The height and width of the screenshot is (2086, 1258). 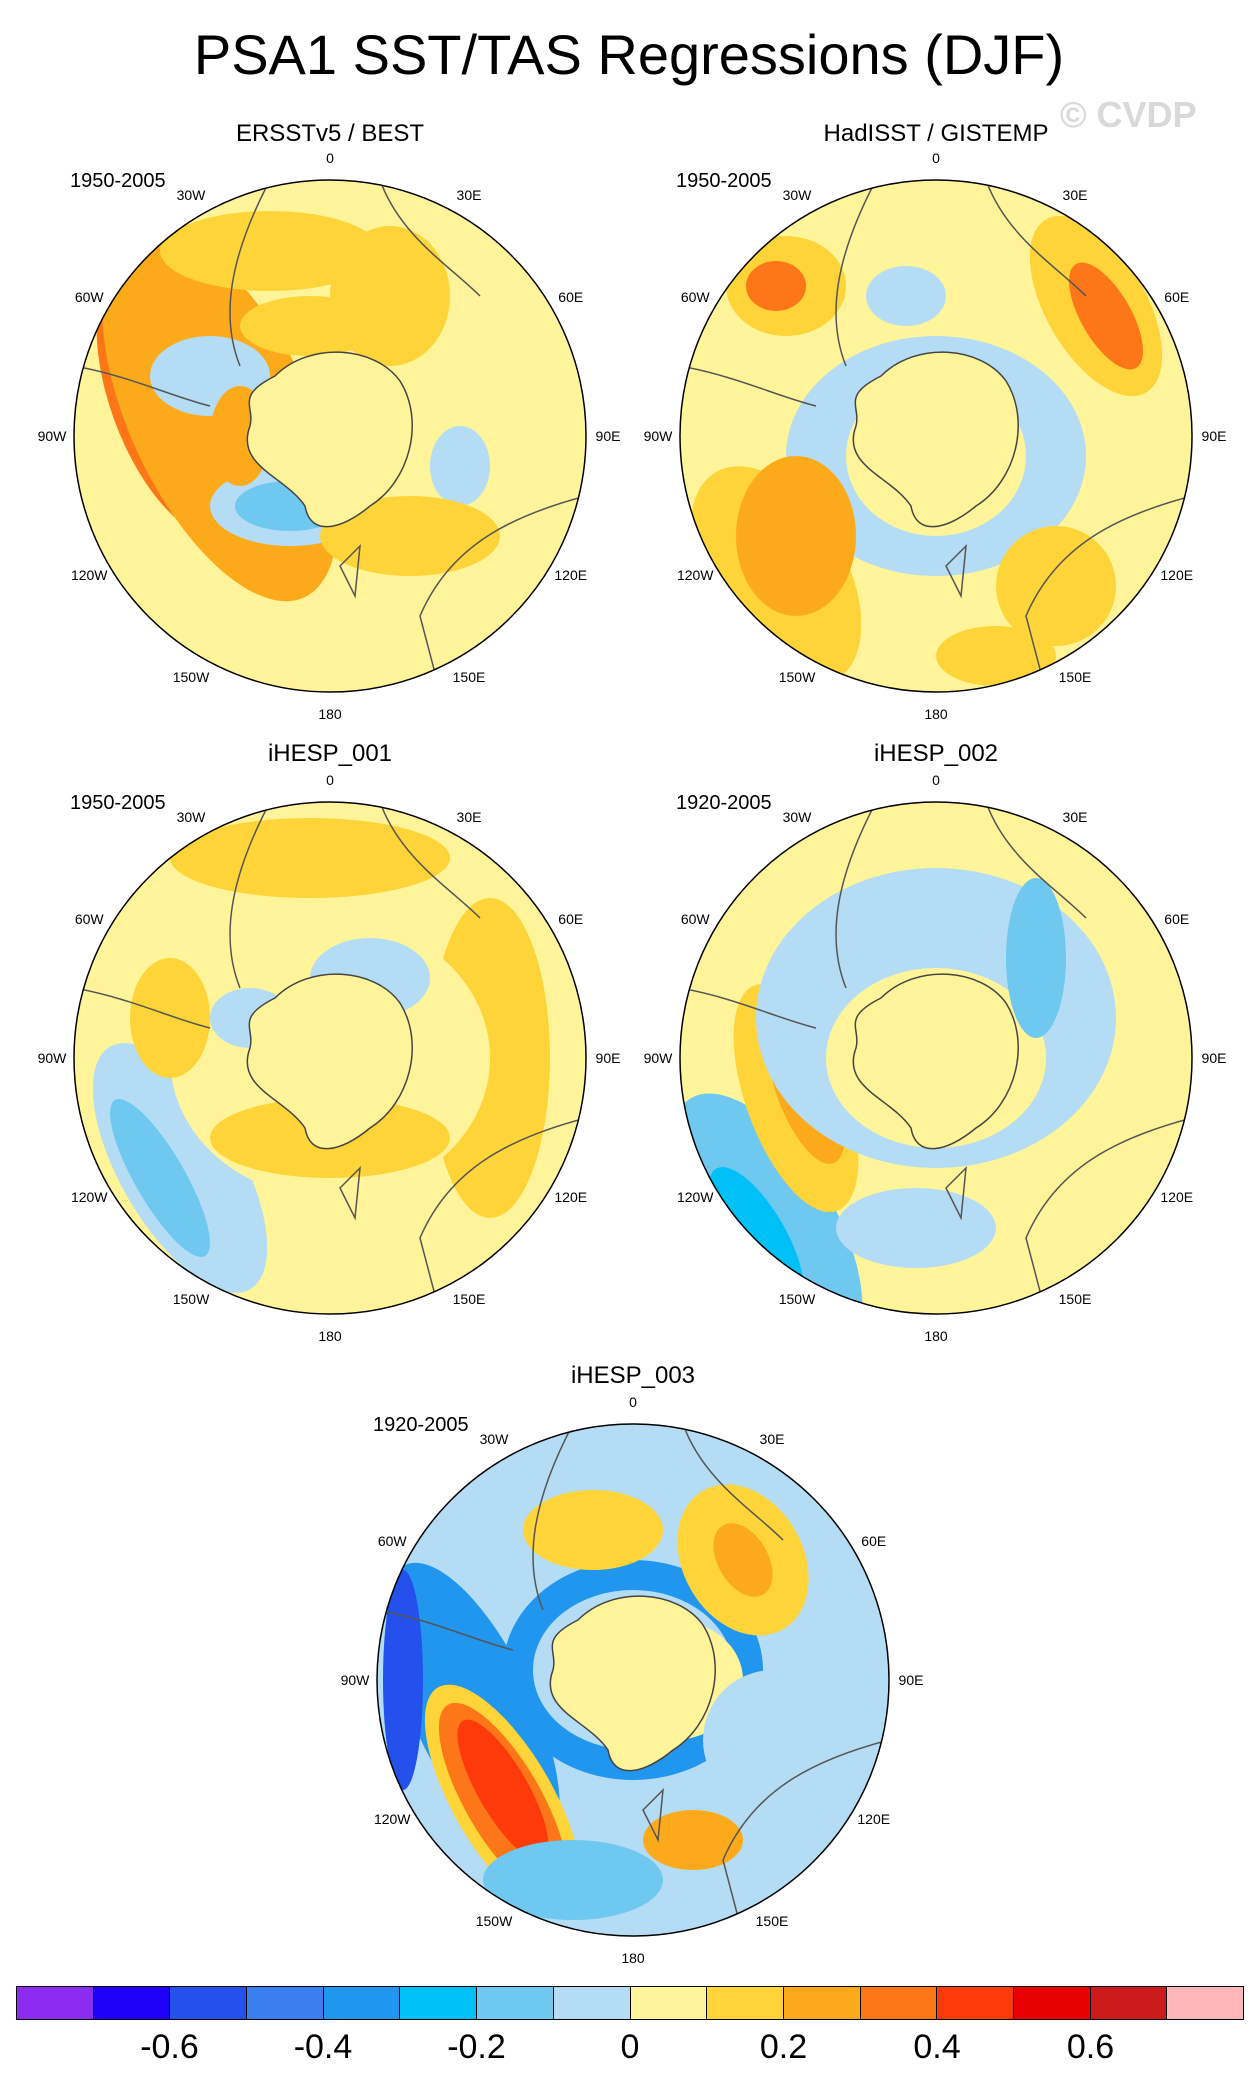 What do you see at coordinates (476, 2047) in the screenshot?
I see `colorbar-tick-label: -0.2` at bounding box center [476, 2047].